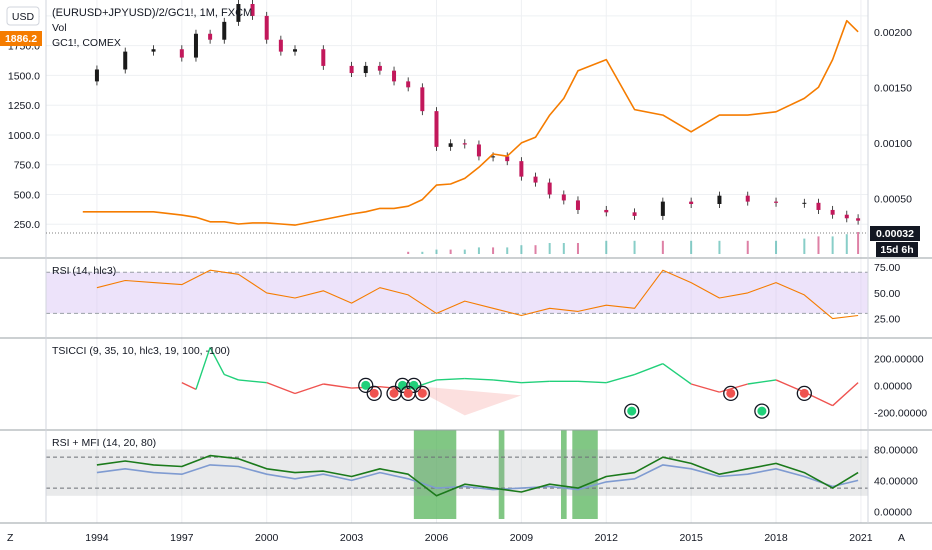 This screenshot has width=932, height=550. I want to click on right-price-value: 0.00032, so click(895, 234).